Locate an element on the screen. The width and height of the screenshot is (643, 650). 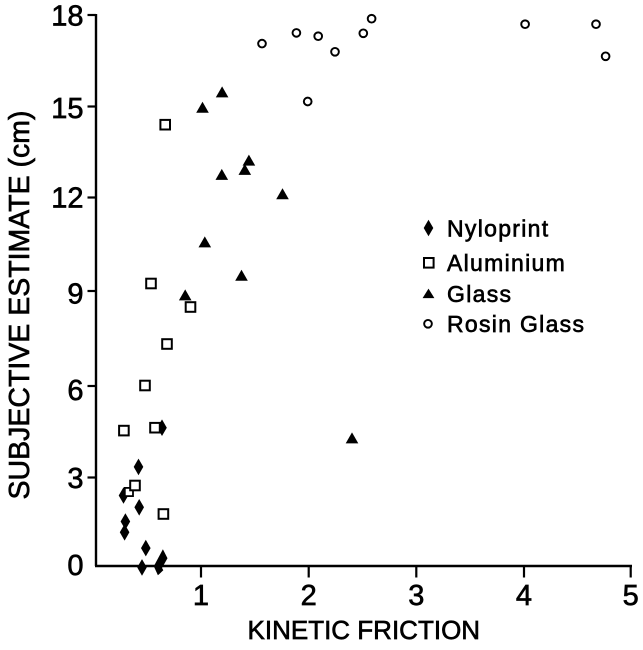
svg-text: 2 is located at coordinates (309, 596).